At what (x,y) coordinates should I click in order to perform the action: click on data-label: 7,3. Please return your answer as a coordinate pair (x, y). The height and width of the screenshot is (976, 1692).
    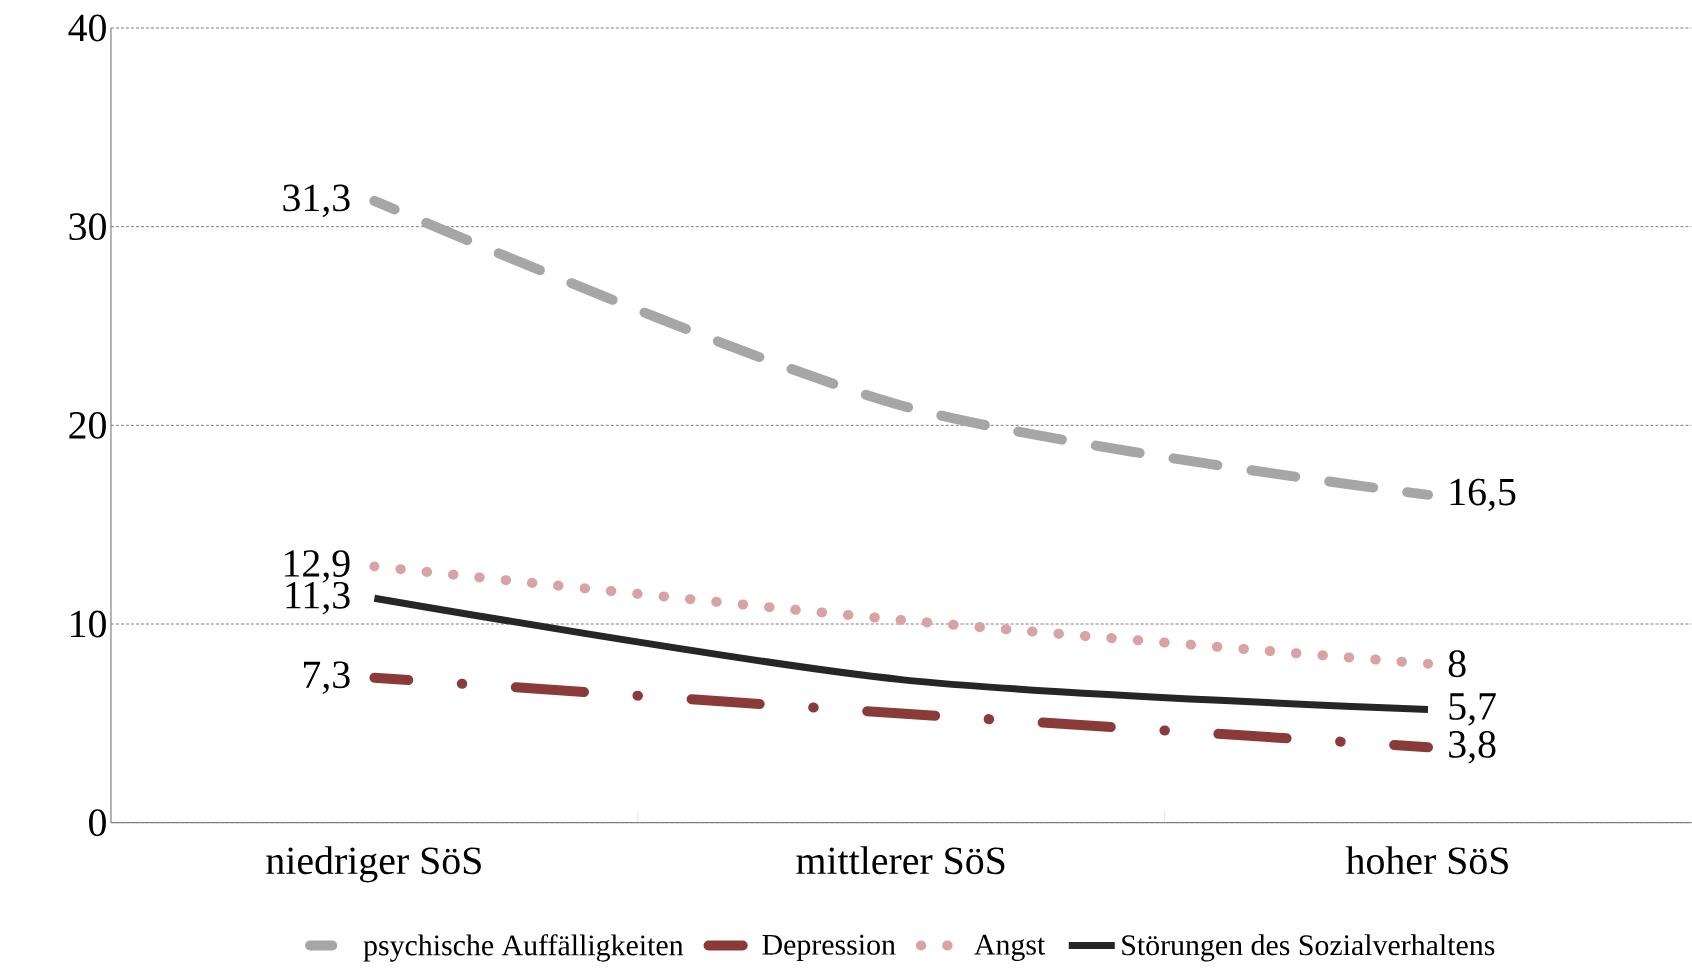
    Looking at the image, I should click on (327, 678).